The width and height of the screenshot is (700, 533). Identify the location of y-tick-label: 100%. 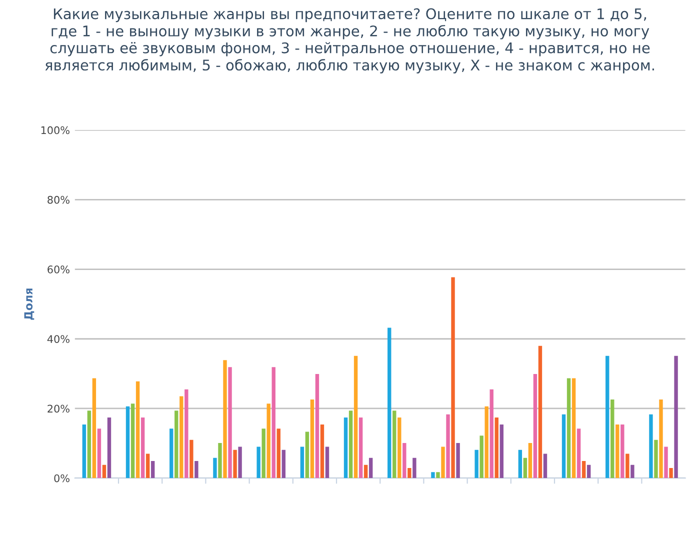
(55, 130).